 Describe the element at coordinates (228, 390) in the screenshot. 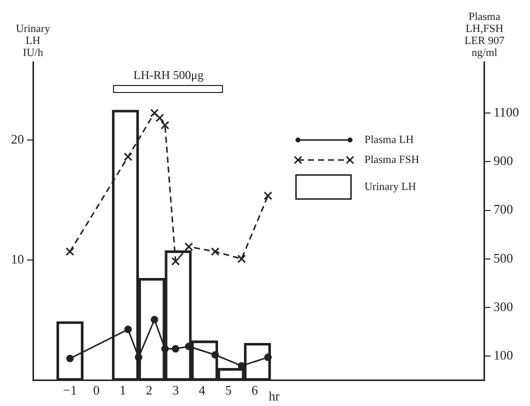

I see `x-tick-label: 5` at that location.